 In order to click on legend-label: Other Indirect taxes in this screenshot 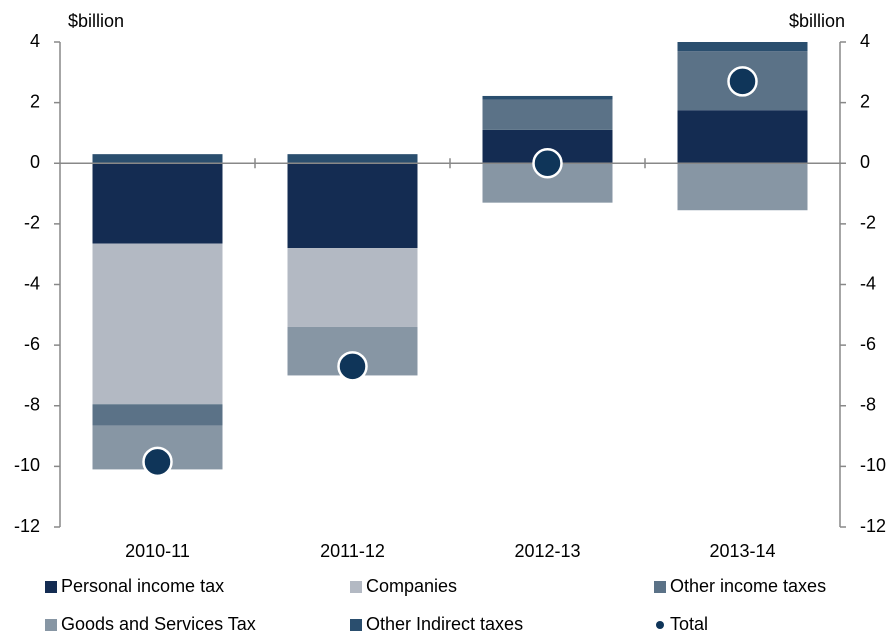, I will do `click(444, 624)`.